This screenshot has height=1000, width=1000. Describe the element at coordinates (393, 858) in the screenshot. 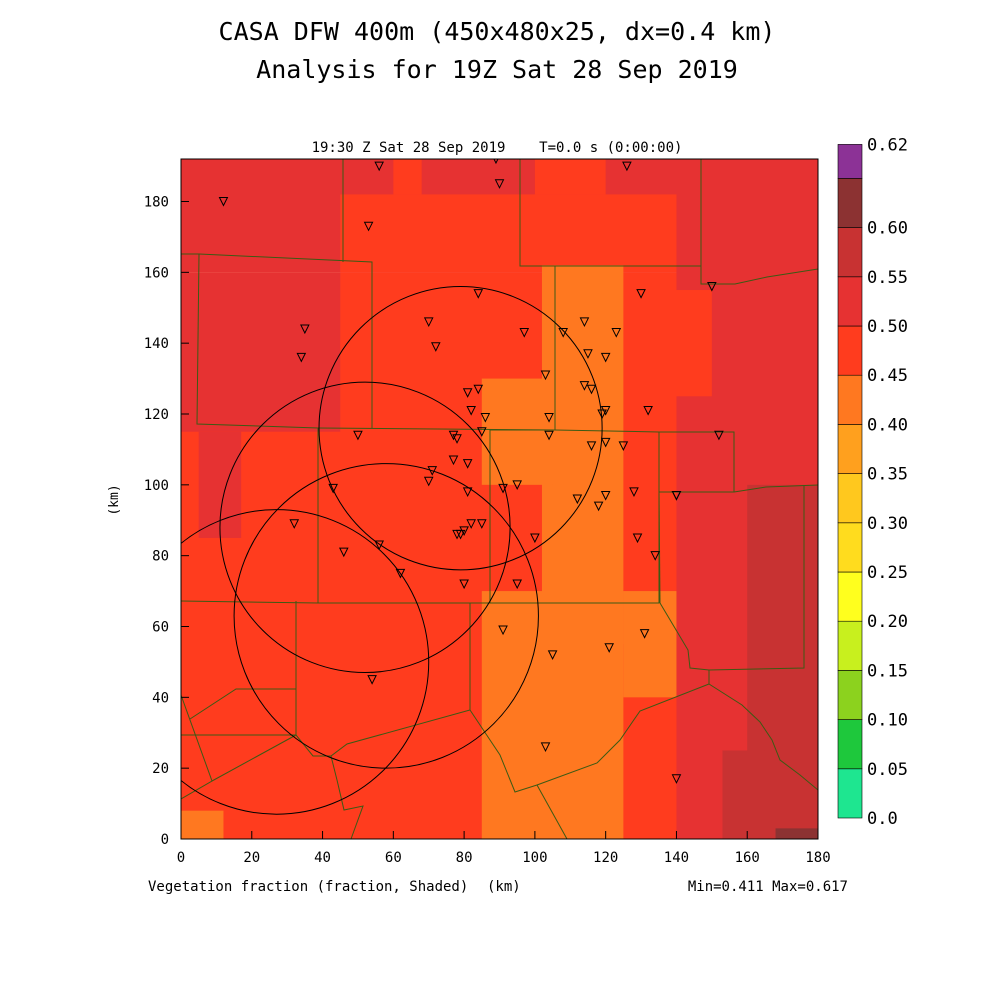

I see `x-tick-label: 60` at that location.